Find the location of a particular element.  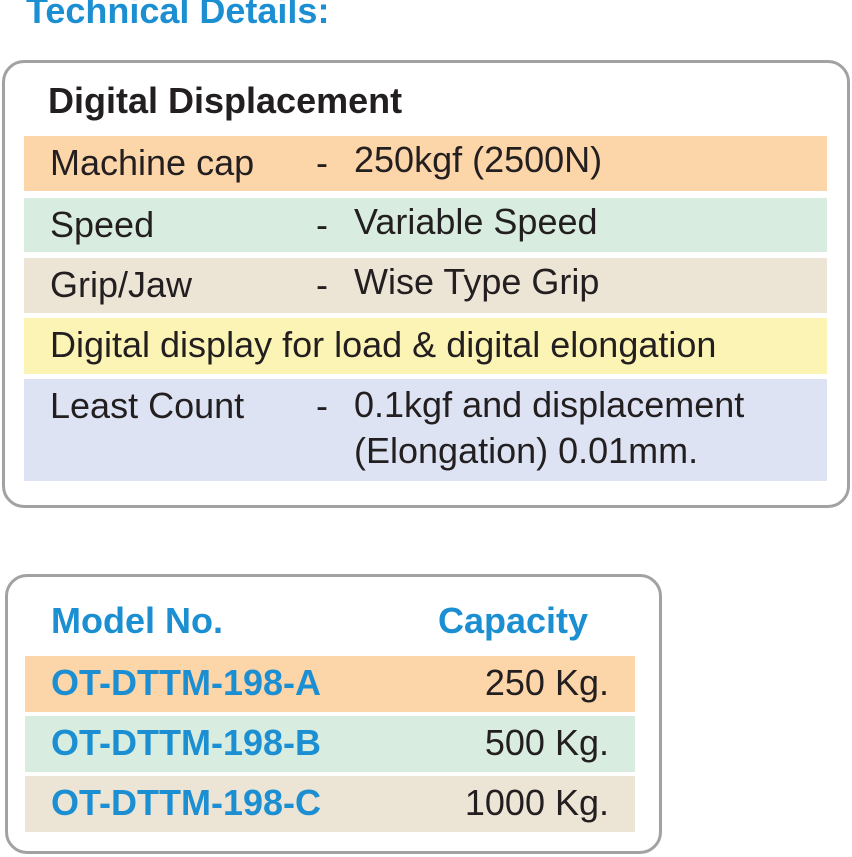

model-row: OT-DTTM-198-B 500 Kg. is located at coordinates (330, 744).